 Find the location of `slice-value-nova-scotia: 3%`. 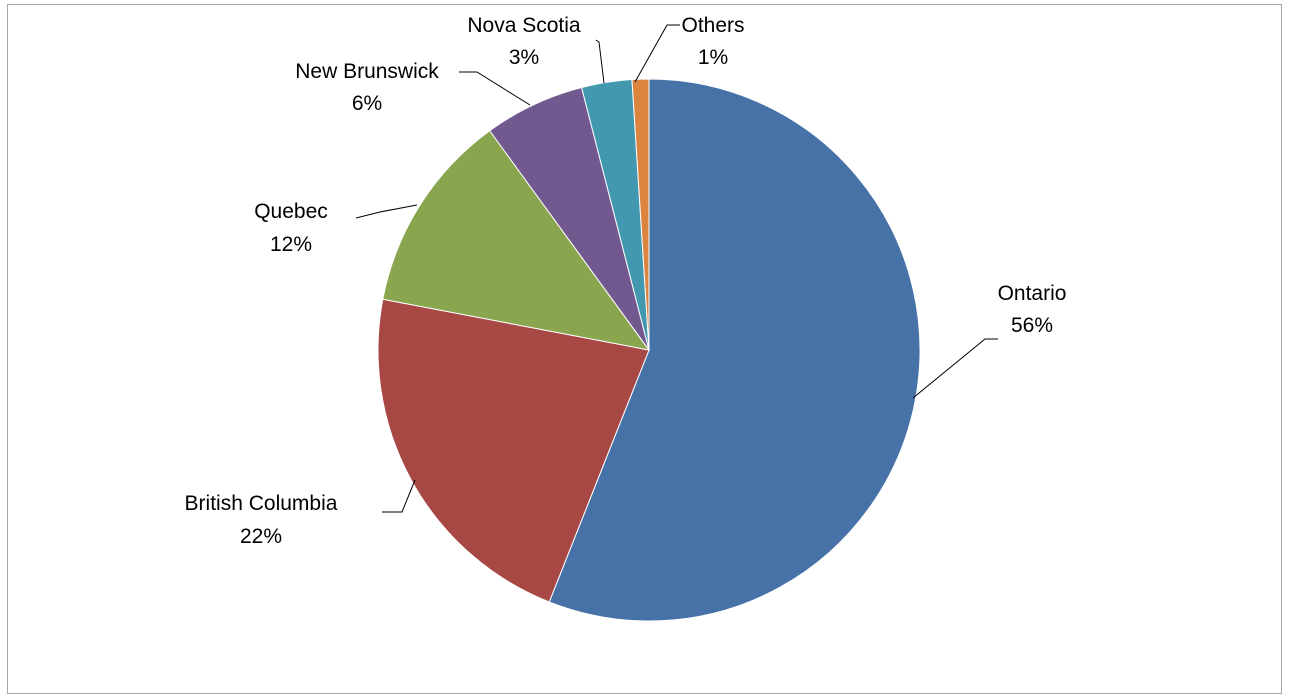

slice-value-nova-scotia: 3% is located at coordinates (524, 57).